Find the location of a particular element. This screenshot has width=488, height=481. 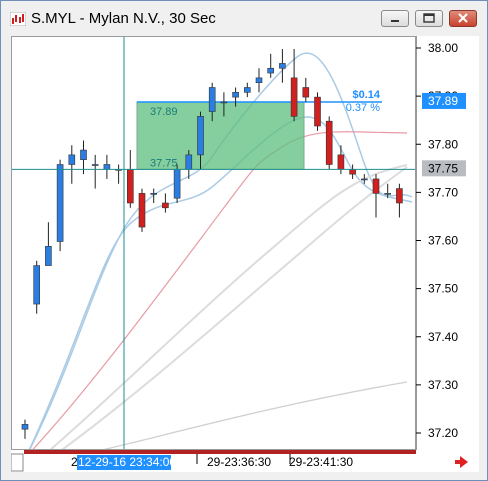

time-leading-label: 2 is located at coordinates (74, 462).